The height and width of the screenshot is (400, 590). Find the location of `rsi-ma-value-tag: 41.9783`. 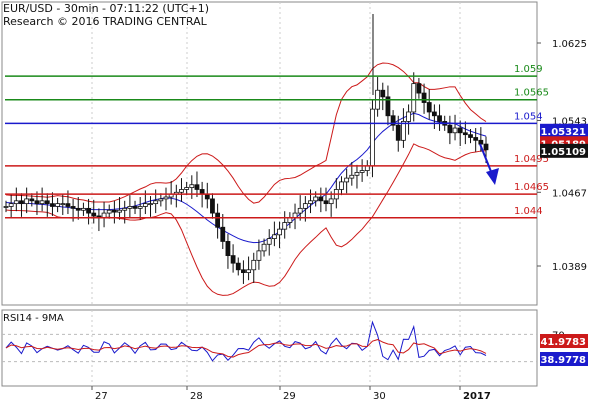

rsi-ma-value-tag: 41.9783 is located at coordinates (563, 342).